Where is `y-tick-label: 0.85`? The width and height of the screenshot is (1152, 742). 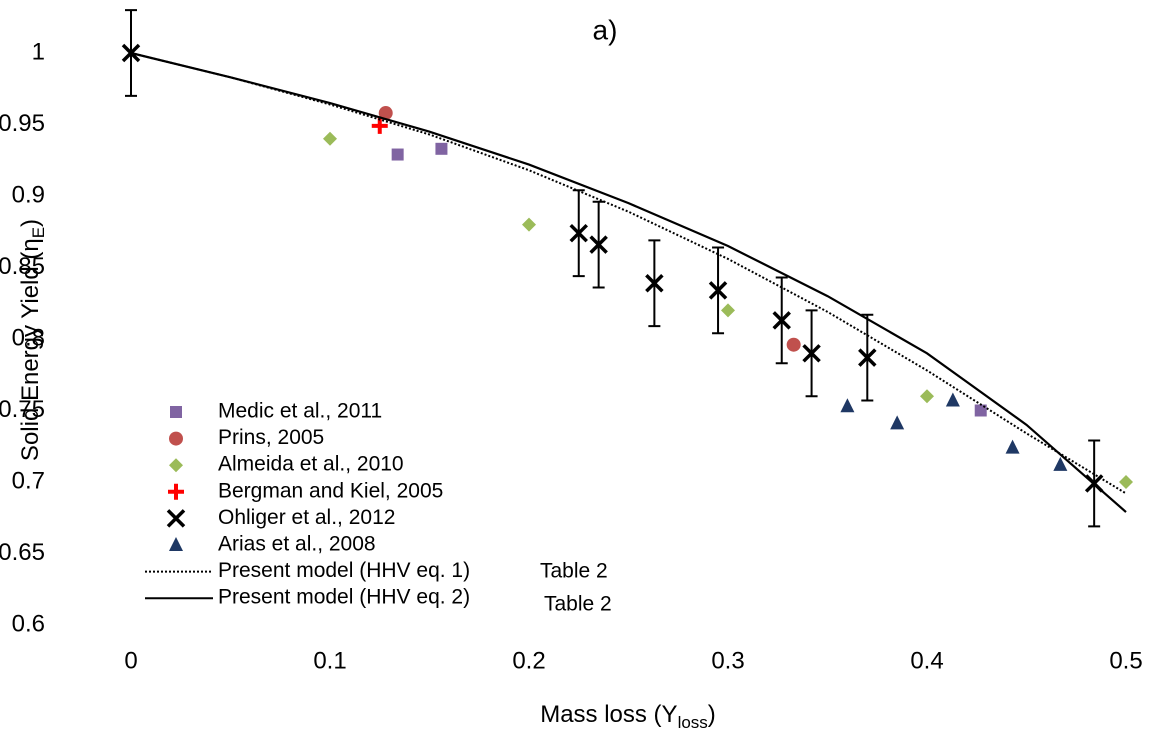
y-tick-label: 0.85 is located at coordinates (22, 266).